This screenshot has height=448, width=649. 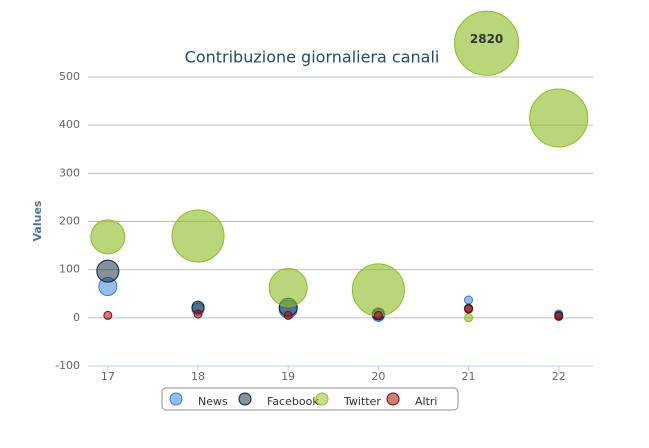 I want to click on x-tick-label: 18, so click(x=198, y=376).